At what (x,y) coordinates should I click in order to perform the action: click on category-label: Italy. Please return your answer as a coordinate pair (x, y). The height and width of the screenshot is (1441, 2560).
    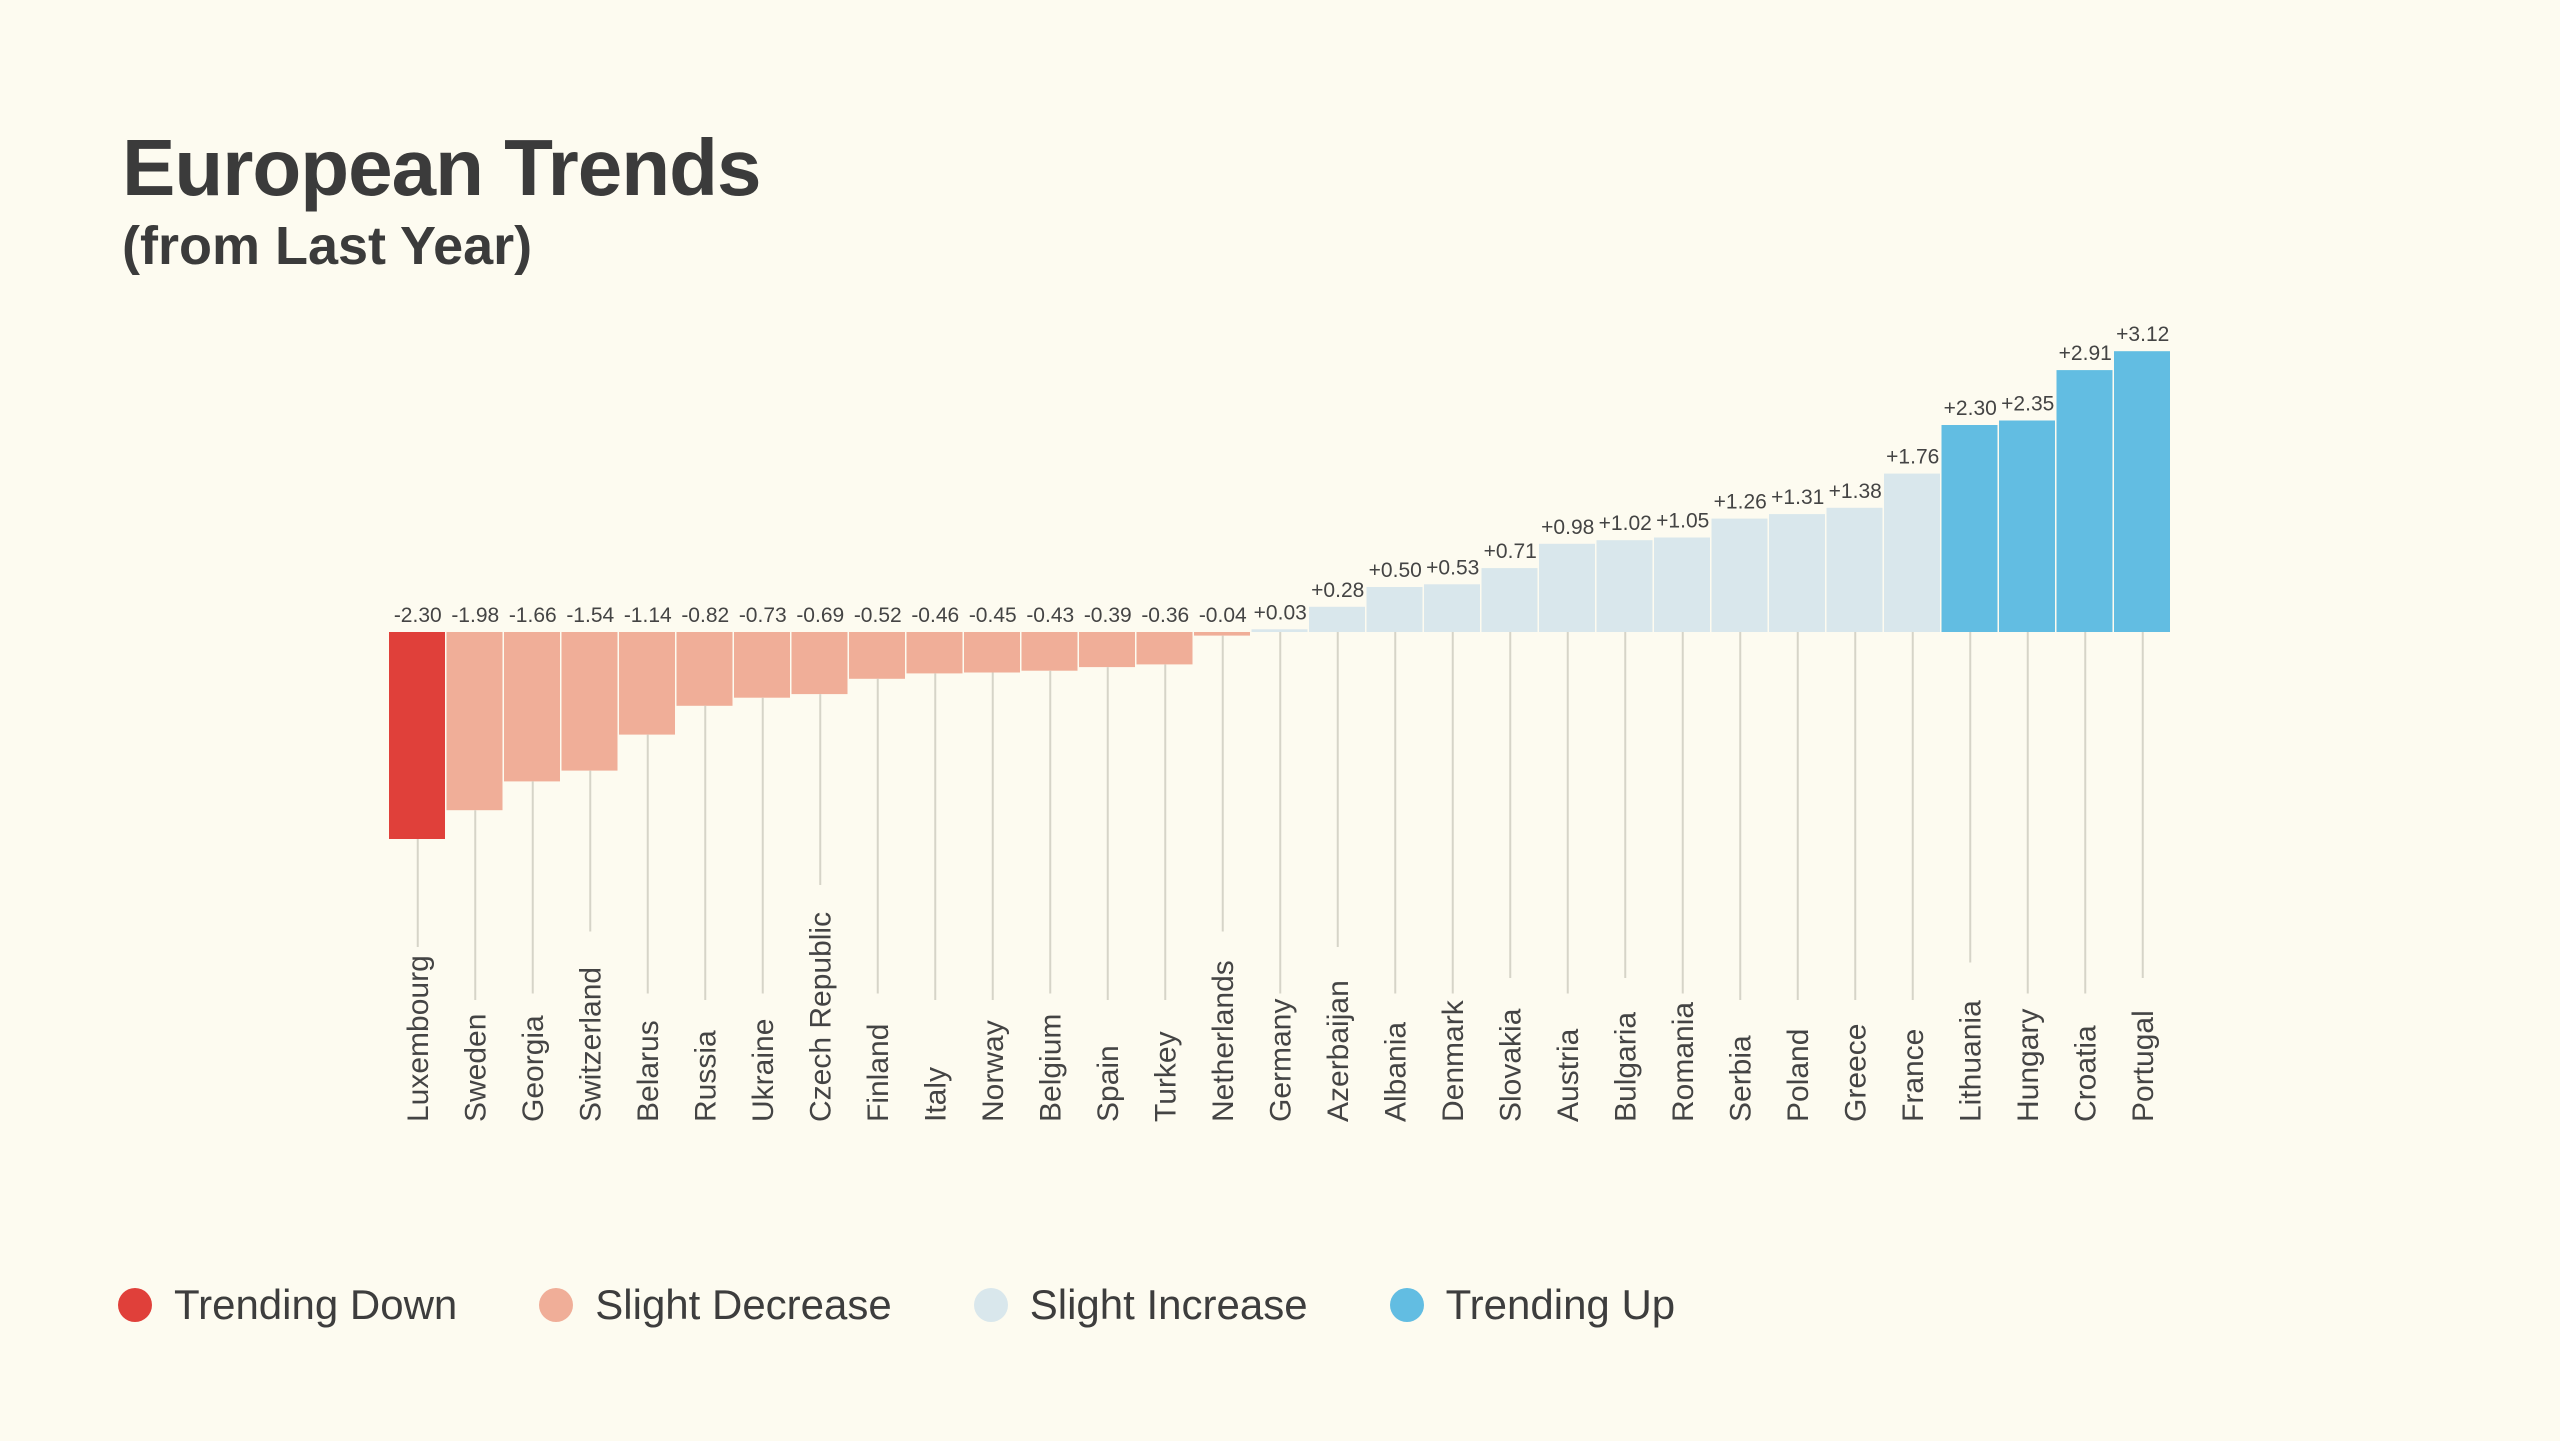
    Looking at the image, I should click on (935, 1094).